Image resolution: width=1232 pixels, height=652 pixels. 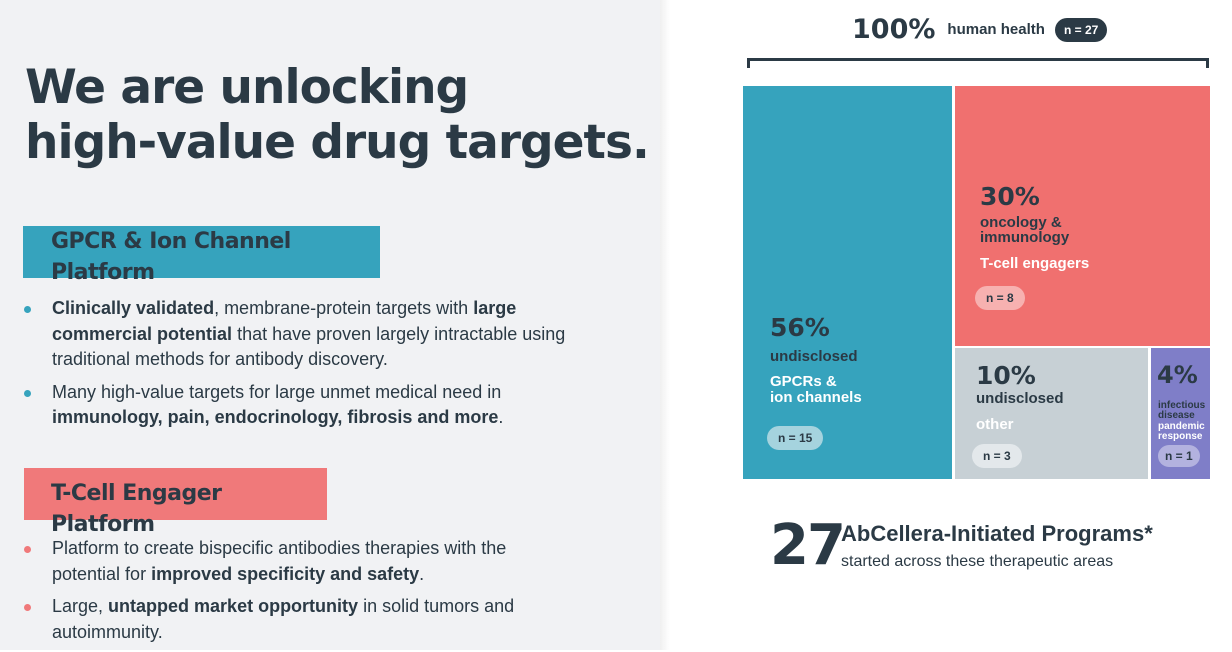 What do you see at coordinates (1051, 413) in the screenshot?
I see `tile-other: 10% undisclosed other n = 3` at bounding box center [1051, 413].